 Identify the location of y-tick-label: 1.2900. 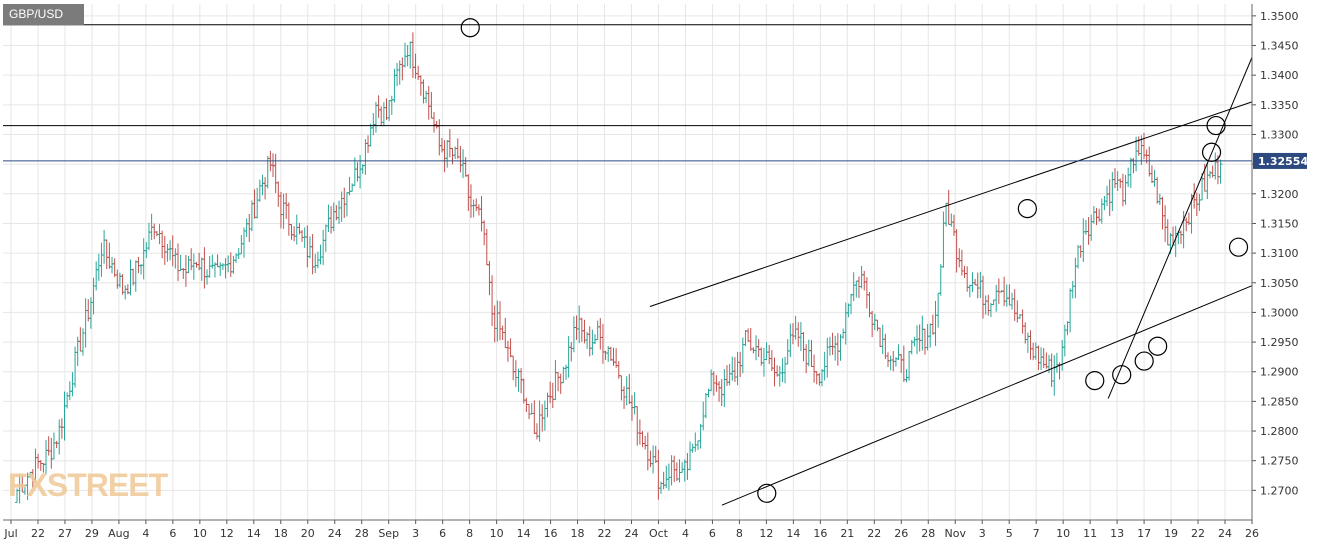
(1279, 372).